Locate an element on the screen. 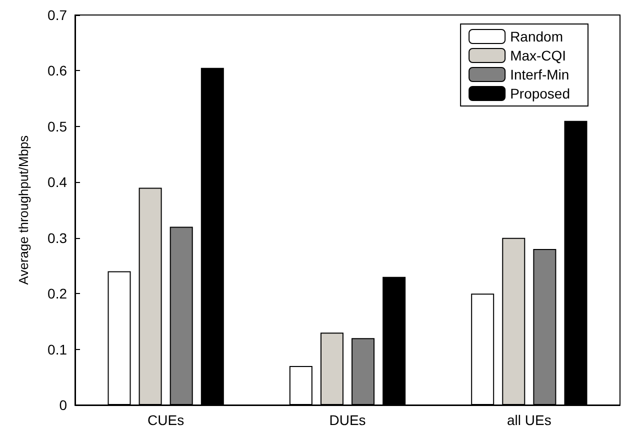  y-tick-label: 0.7 is located at coordinates (58, 15).